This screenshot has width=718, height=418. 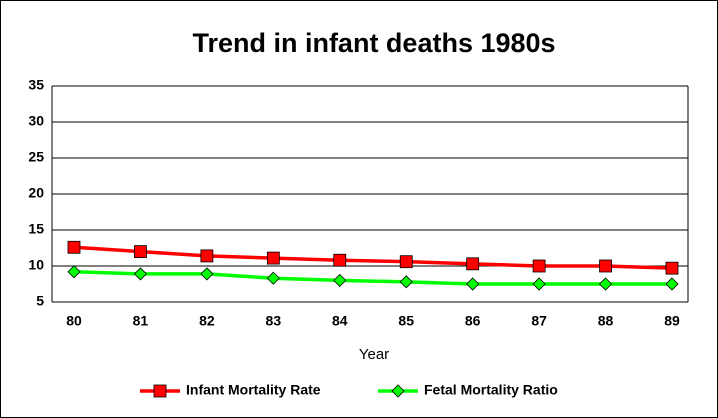 What do you see at coordinates (36, 193) in the screenshot?
I see `y-tick-label: 20` at bounding box center [36, 193].